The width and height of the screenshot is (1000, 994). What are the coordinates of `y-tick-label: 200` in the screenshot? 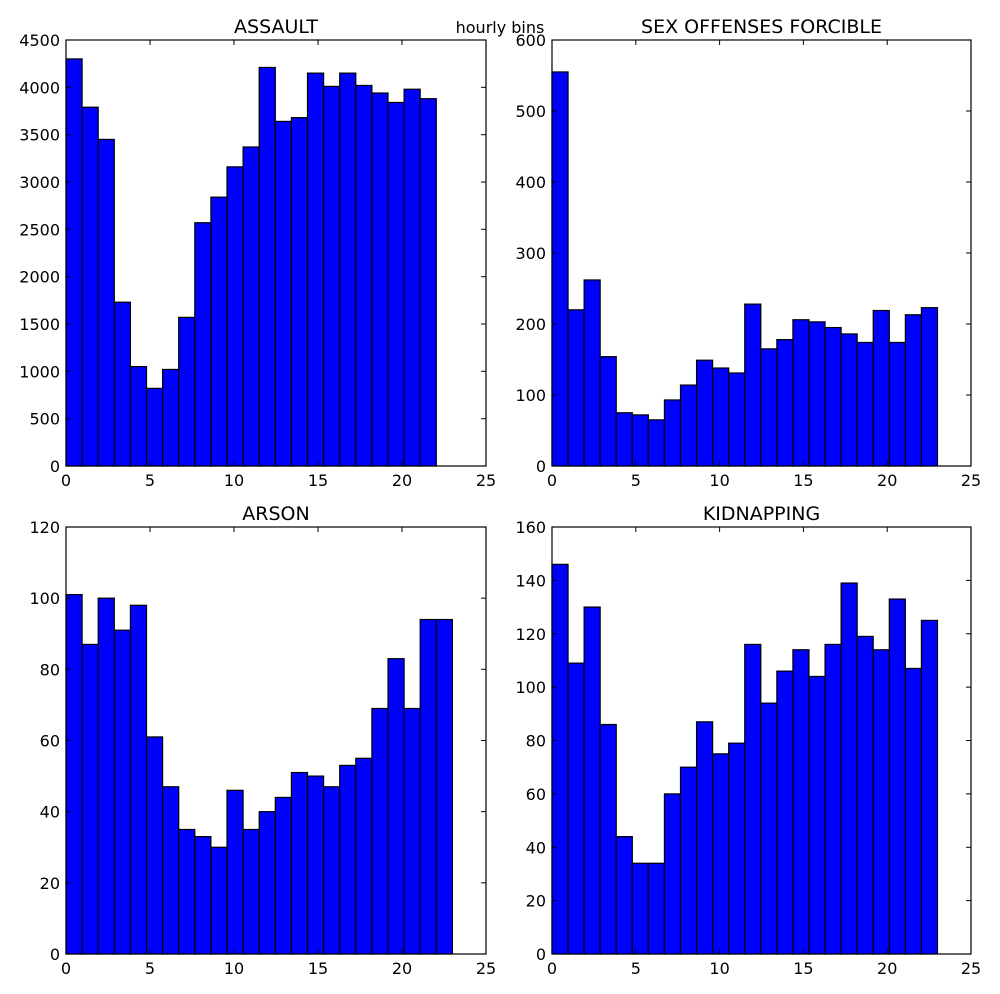 It's located at (530, 324).